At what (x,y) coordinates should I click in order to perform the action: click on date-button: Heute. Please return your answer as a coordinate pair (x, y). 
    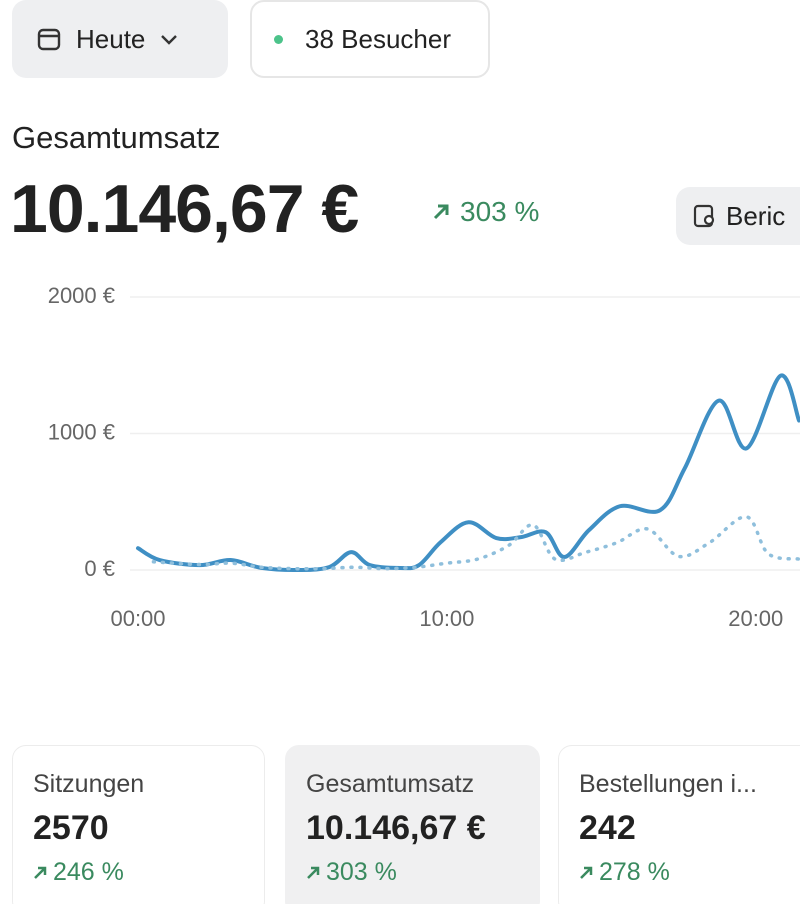
    Looking at the image, I should click on (120, 39).